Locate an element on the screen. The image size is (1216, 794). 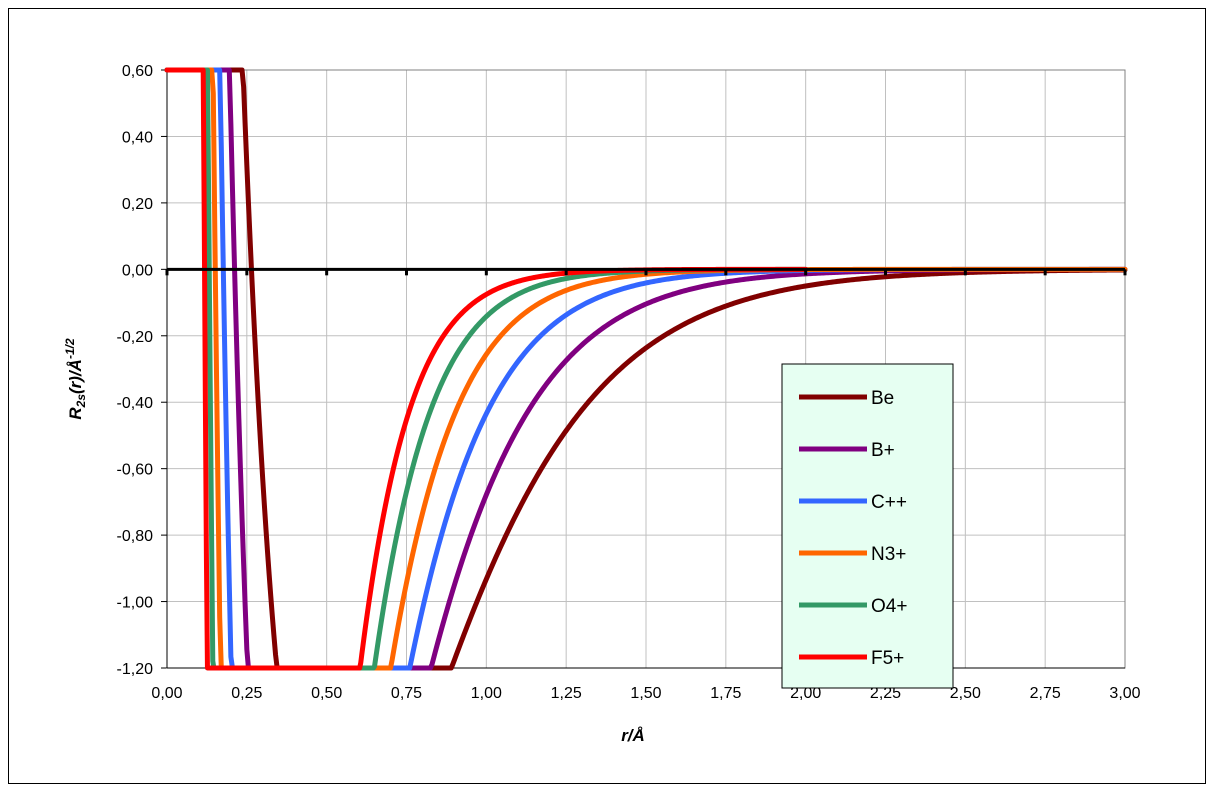
y-axis-title: R2s(r)/Å-1/2 is located at coordinates (75, 379).